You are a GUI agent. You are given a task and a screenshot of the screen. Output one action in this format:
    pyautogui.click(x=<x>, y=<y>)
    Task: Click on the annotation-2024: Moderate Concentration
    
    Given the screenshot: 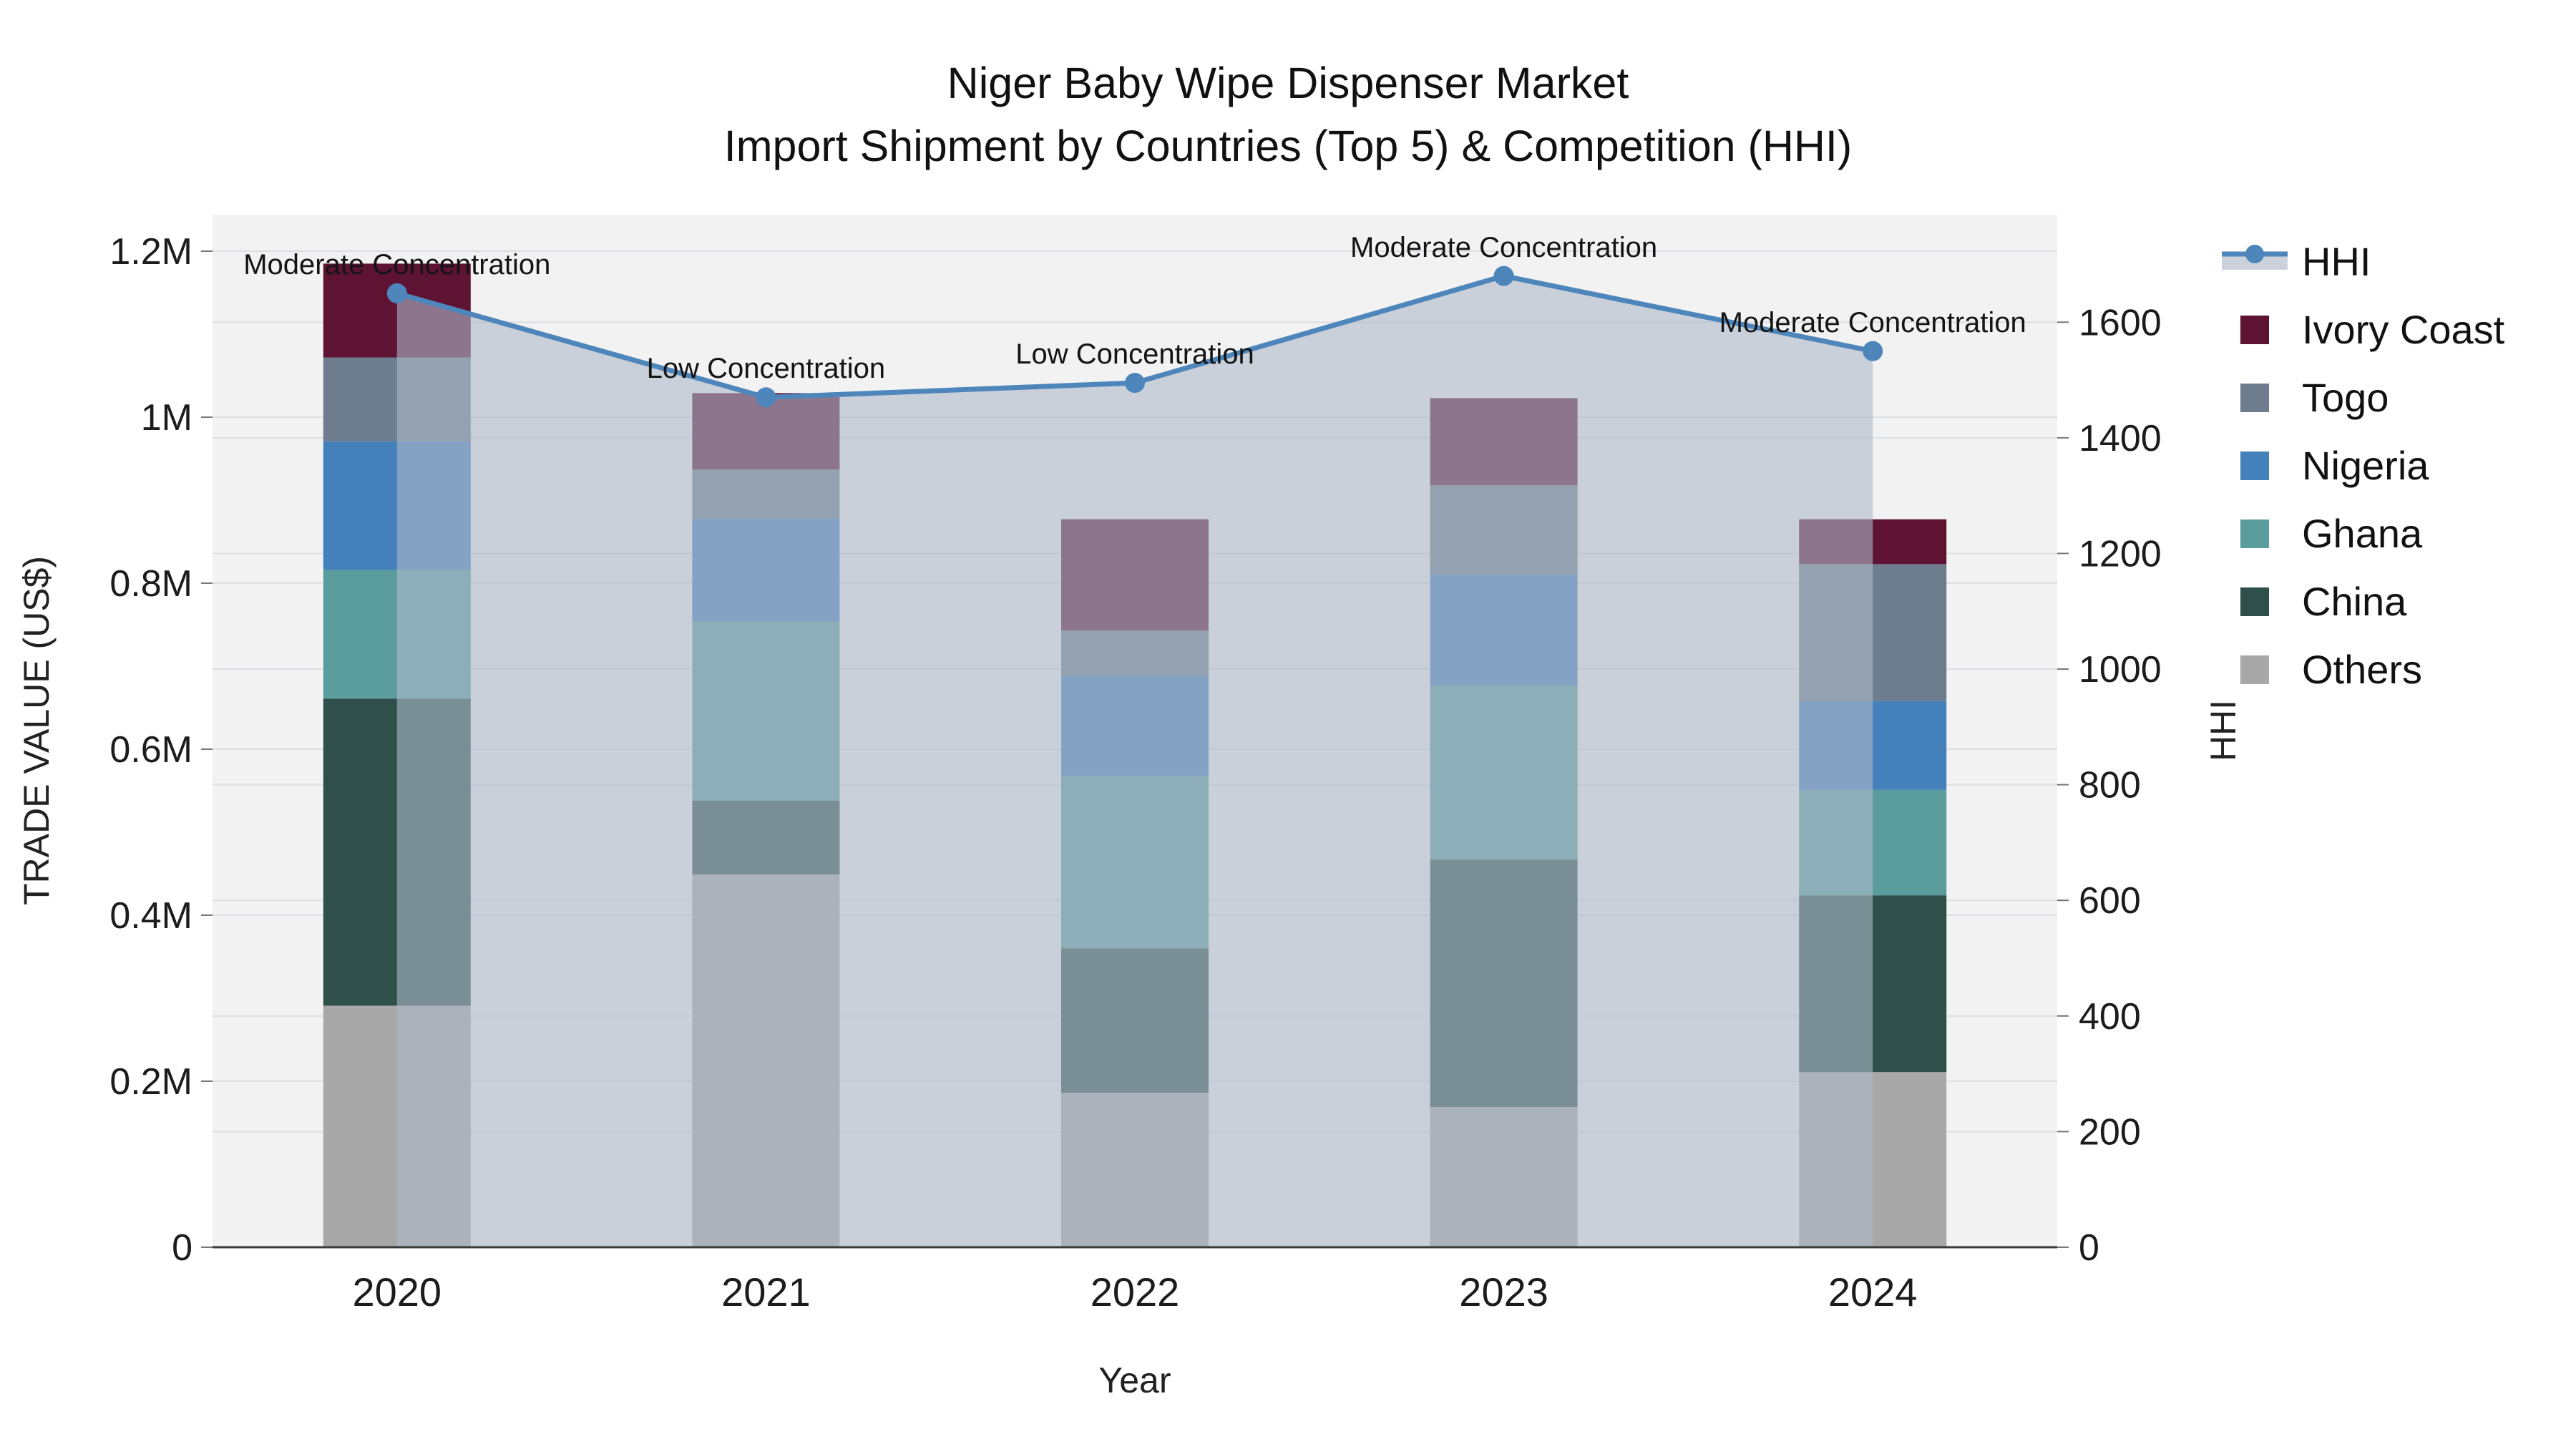 What is the action you would take?
    pyautogui.click(x=1872, y=322)
    